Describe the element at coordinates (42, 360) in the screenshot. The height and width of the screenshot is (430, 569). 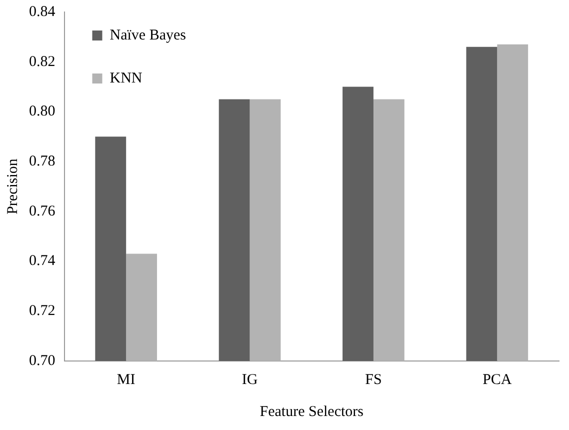
I see `y-tick-label: 0.70` at that location.